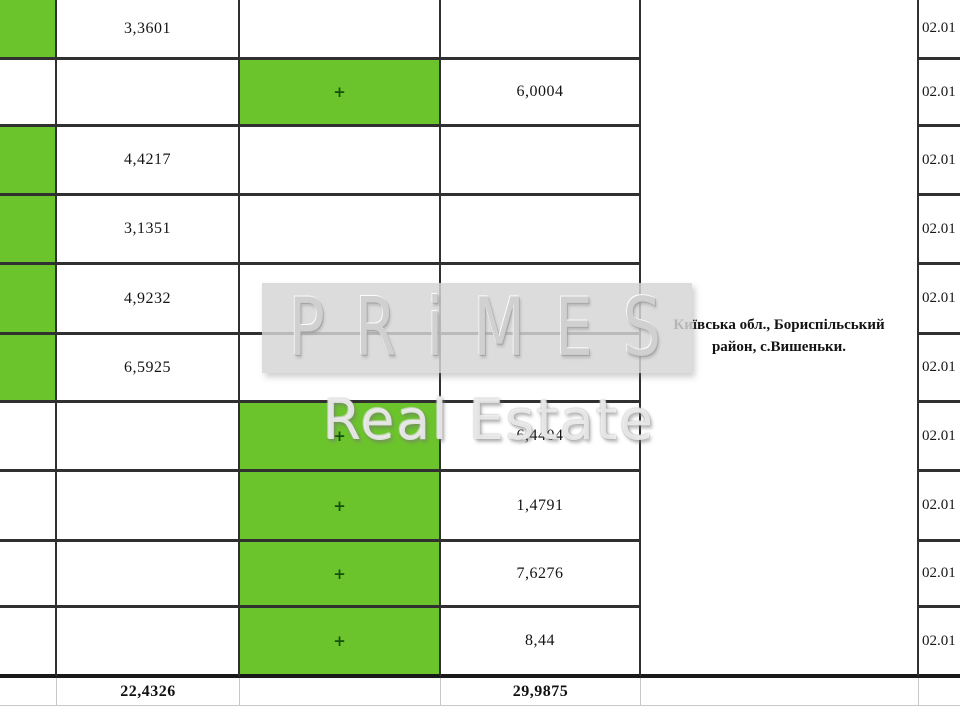 Image resolution: width=960 pixels, height=720 pixels. What do you see at coordinates (779, 325) in the screenshot?
I see `location-line1: Київська обл., Бориспільський` at bounding box center [779, 325].